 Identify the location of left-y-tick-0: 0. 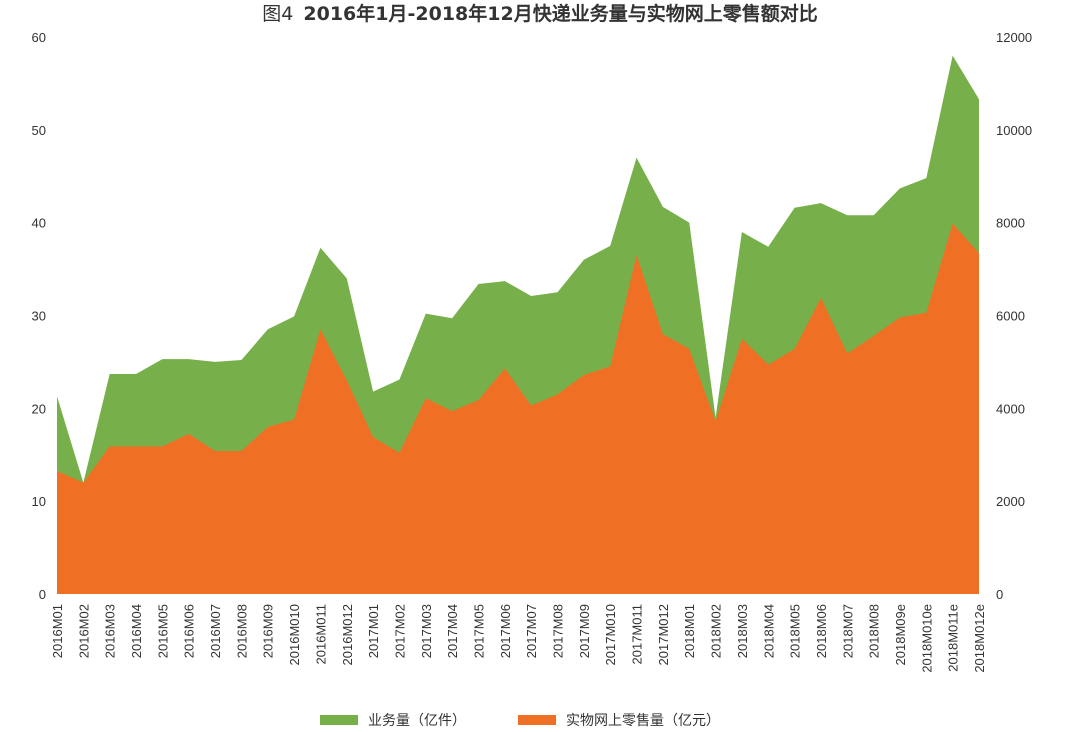
(42, 594).